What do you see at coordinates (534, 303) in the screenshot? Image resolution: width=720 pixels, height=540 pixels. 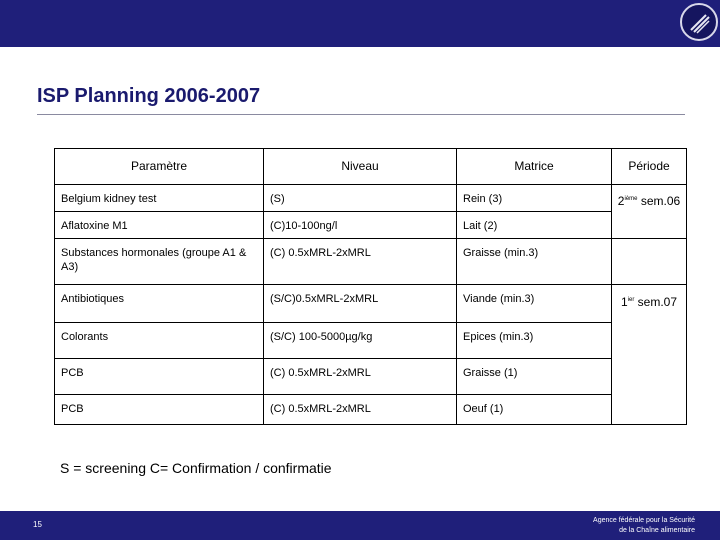 I see `cell-matrice: Viande (min.3)` at bounding box center [534, 303].